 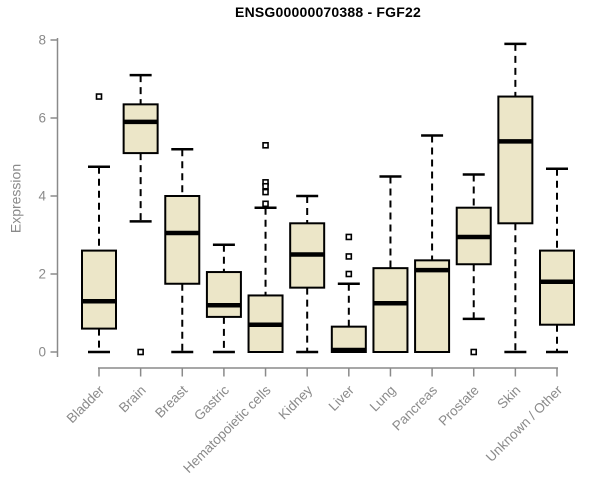 What do you see at coordinates (42, 274) in the screenshot?
I see `y-tick-label-2: 2` at bounding box center [42, 274].